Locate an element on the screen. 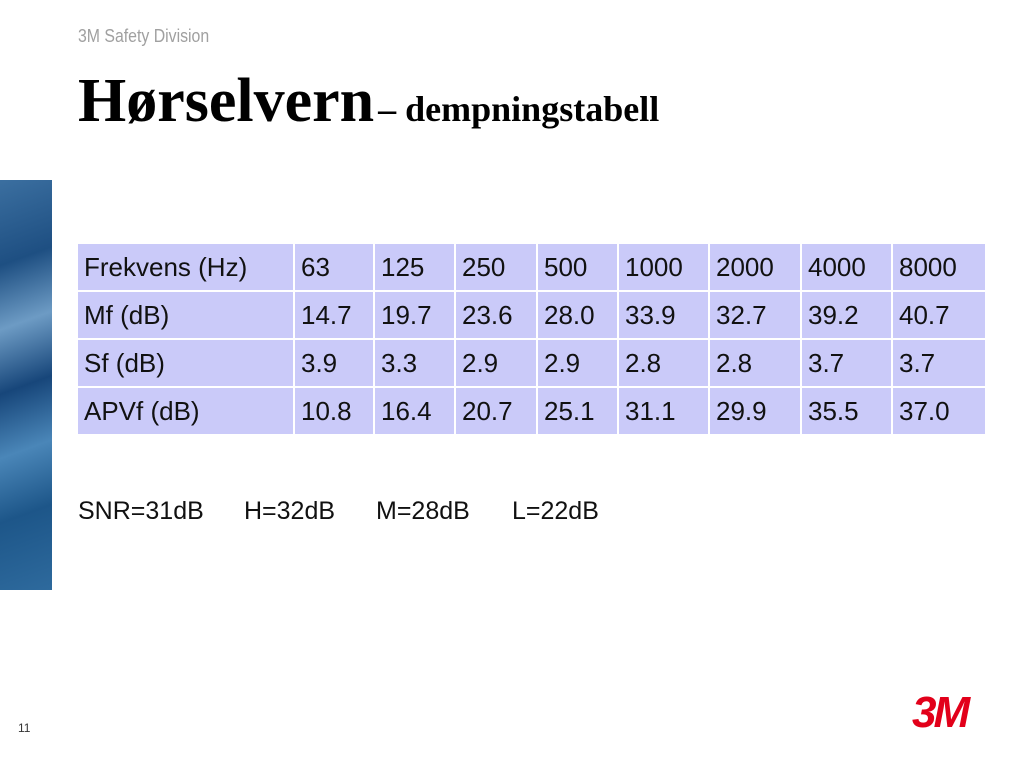 Image resolution: width=1024 pixels, height=768 pixels. decorative-strip is located at coordinates (26, 385).